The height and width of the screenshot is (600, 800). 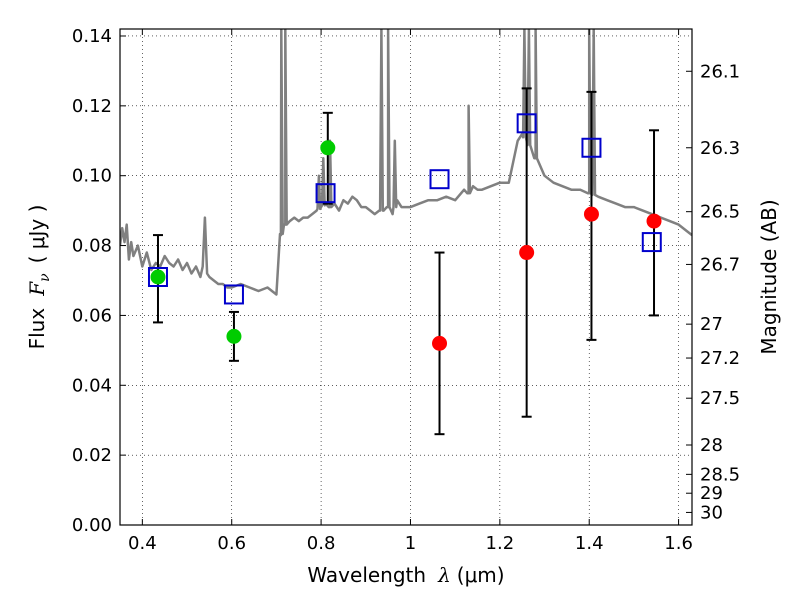 What do you see at coordinates (92, 315) in the screenshot?
I see `y-tick-label: 0.06` at bounding box center [92, 315].